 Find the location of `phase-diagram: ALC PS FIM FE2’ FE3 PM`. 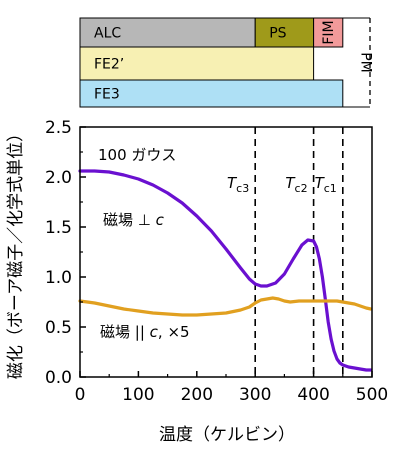

phase-diagram: ALC PS FIM FE2’ FE3 PM is located at coordinates (226, 62).